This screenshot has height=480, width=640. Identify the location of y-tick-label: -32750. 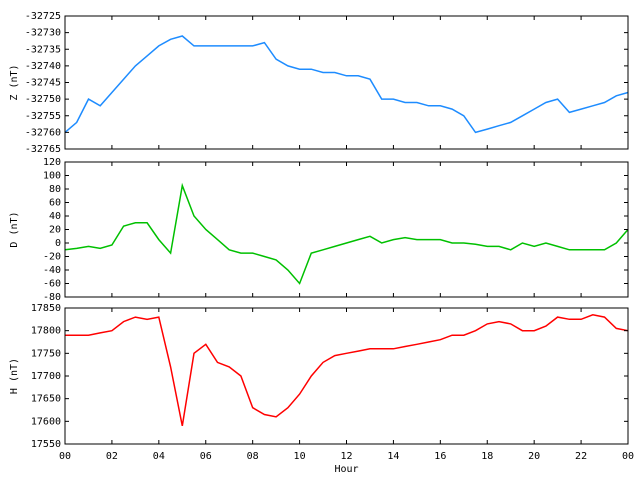
(43, 99).